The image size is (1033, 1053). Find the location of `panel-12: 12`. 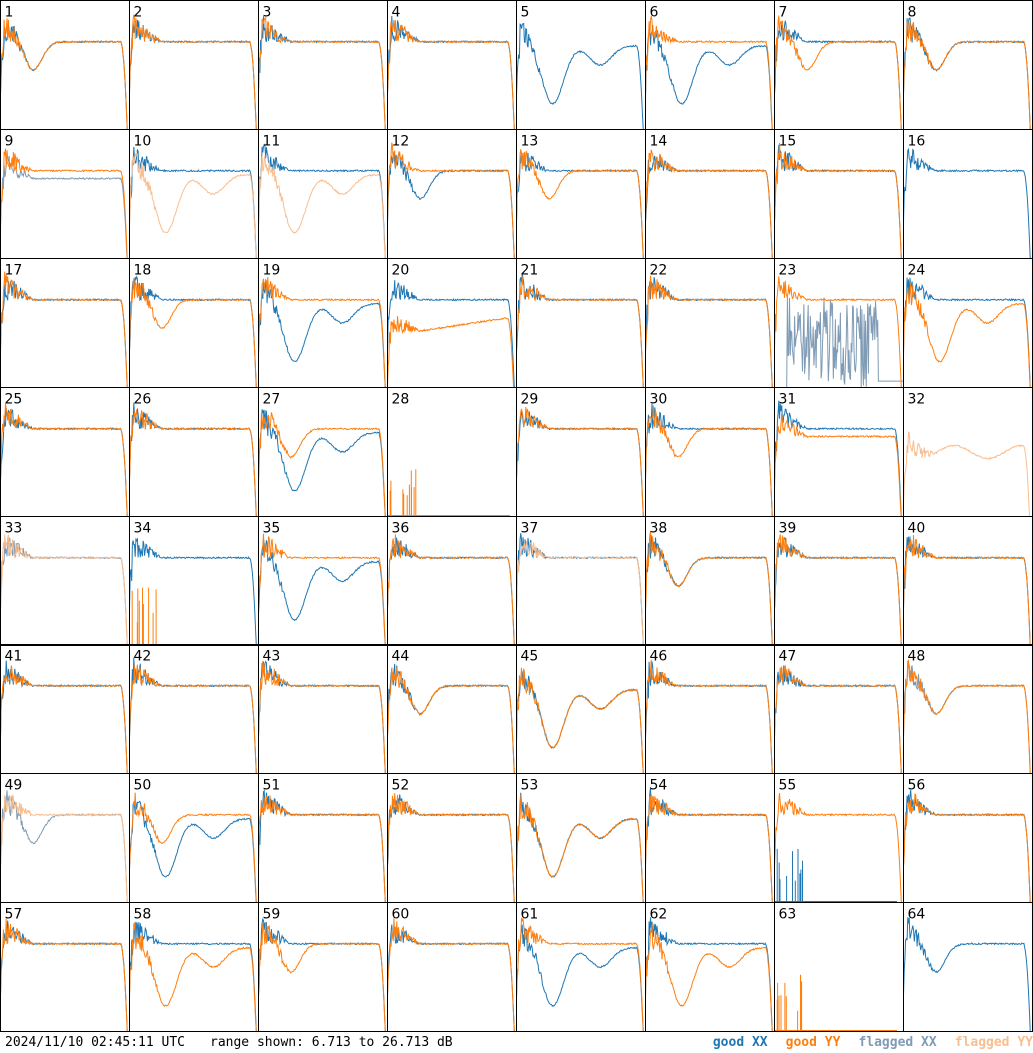

panel-12: 12 is located at coordinates (452, 194).